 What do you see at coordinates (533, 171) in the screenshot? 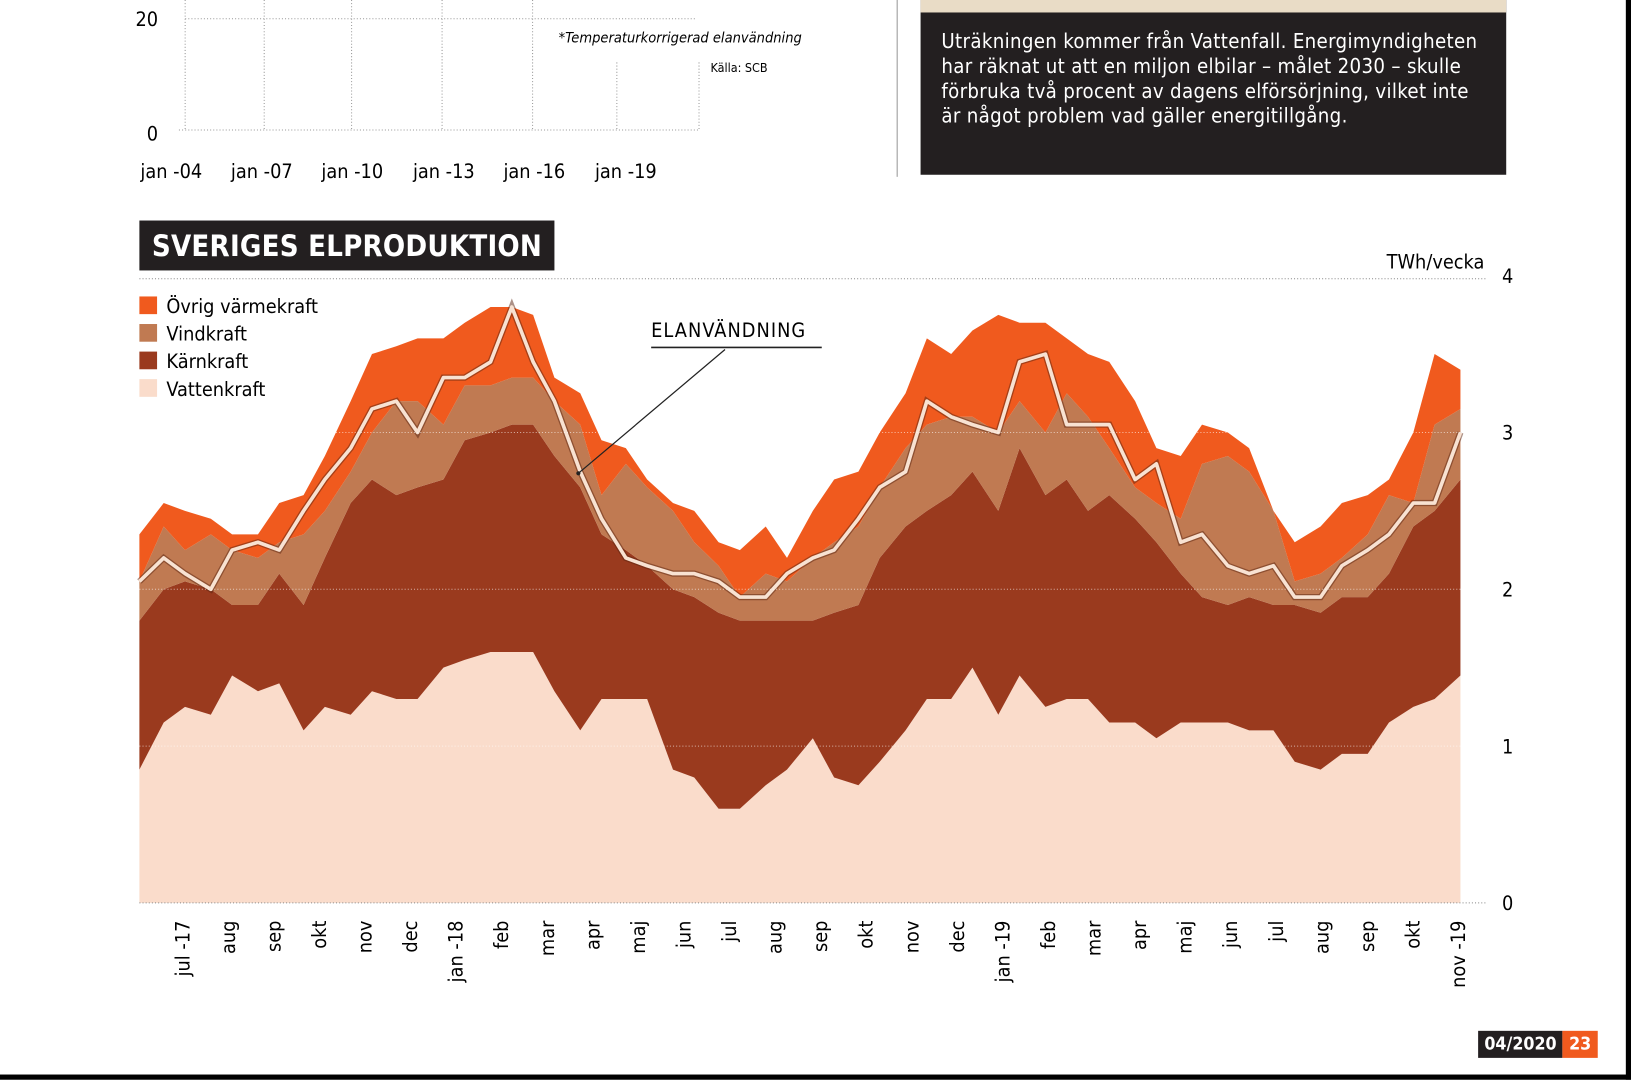
I see `x-tick-label: jan -16` at bounding box center [533, 171].